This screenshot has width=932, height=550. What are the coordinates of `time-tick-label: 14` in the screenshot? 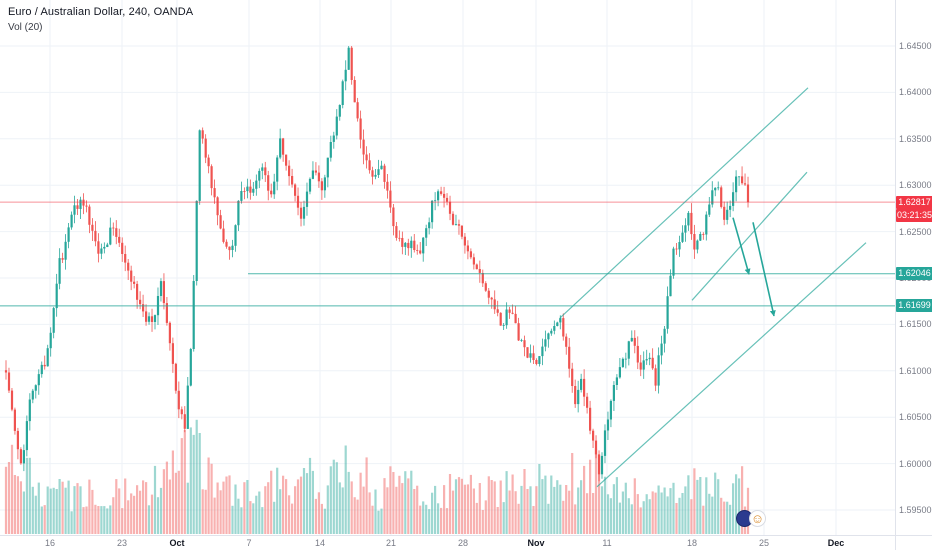 It's located at (320, 543).